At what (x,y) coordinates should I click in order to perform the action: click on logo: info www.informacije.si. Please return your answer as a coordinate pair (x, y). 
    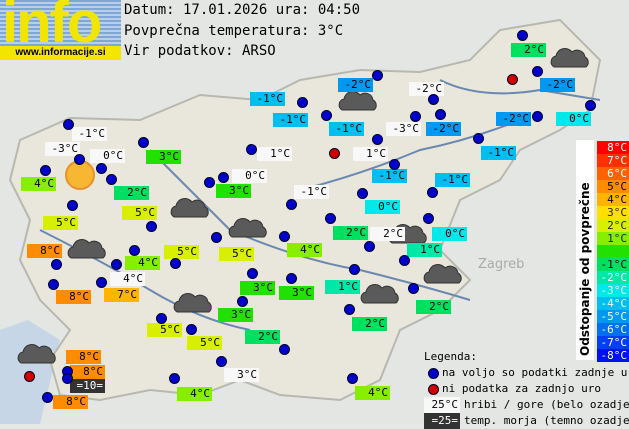
    Looking at the image, I should click on (60, 30).